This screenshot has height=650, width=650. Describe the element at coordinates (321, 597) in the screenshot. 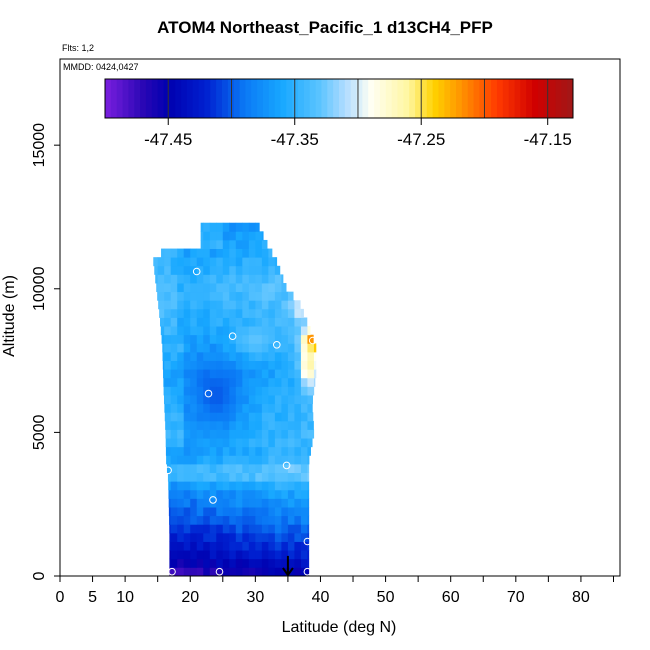

I see `x-tick-label: 40` at that location.